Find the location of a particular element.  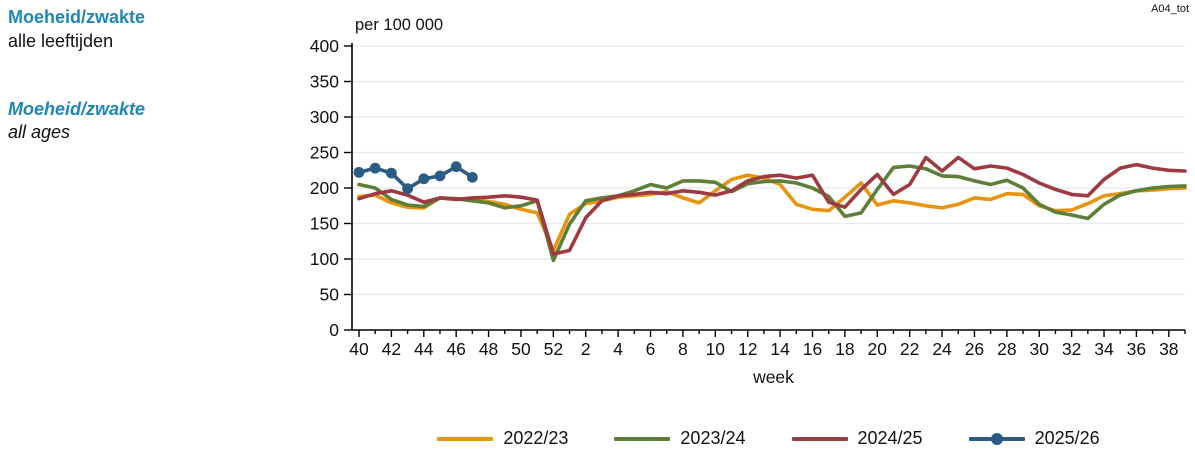

y-tick-label: 200 is located at coordinates (324, 188).